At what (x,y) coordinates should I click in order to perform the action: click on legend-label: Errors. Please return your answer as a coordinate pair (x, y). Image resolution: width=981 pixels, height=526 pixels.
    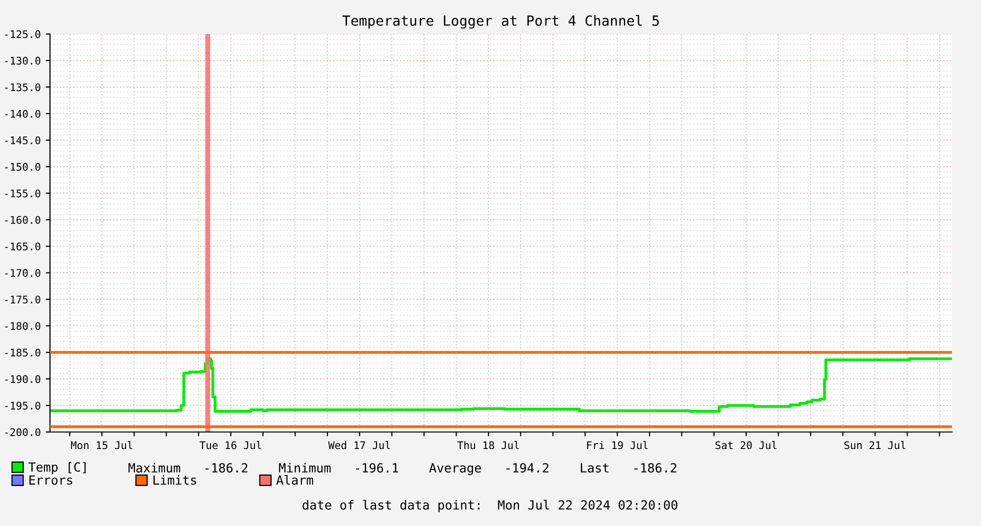
    Looking at the image, I should click on (50, 480).